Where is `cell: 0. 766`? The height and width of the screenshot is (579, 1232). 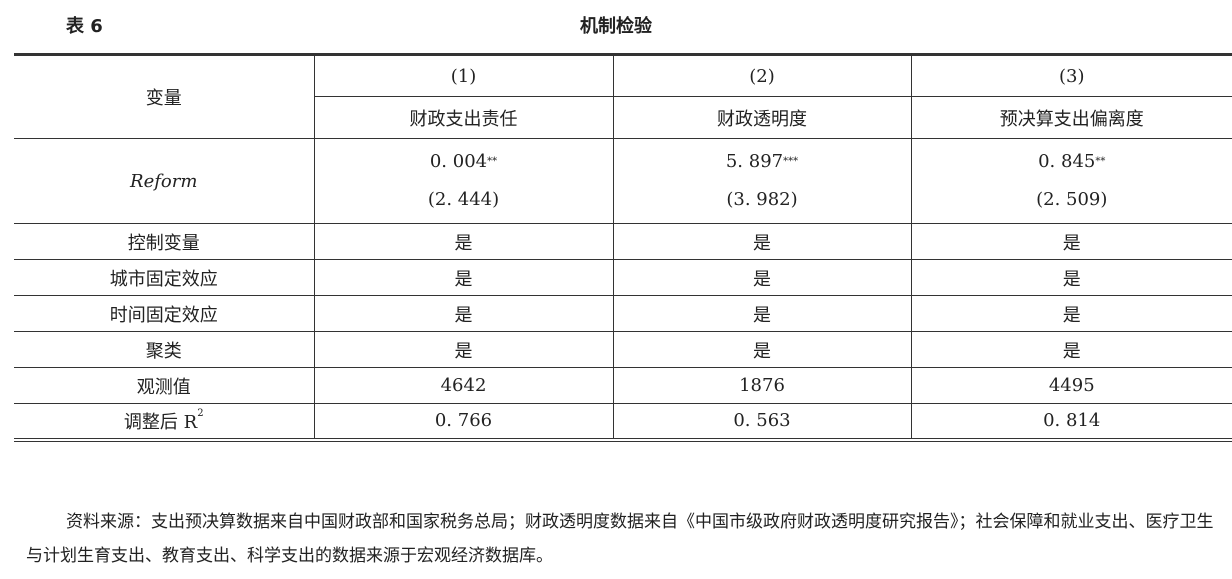
cell: 0. 766 is located at coordinates (463, 422).